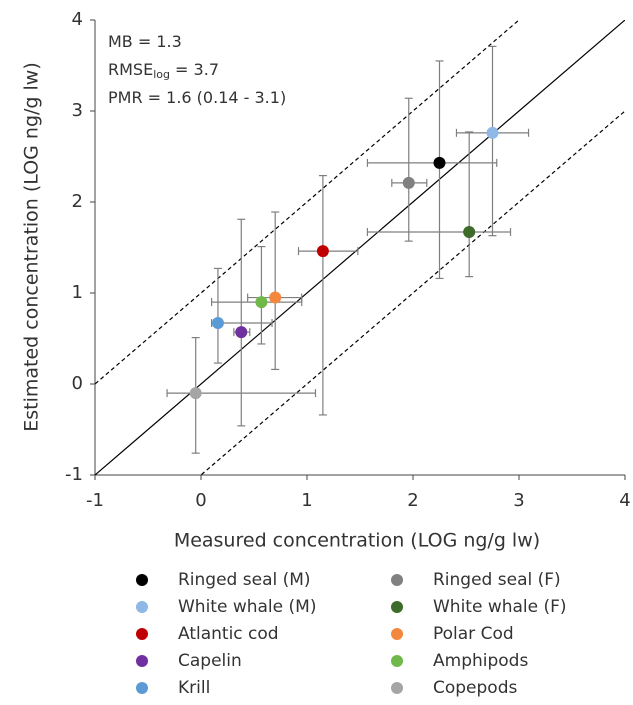  I want to click on y-tick-label: 1, so click(77, 292).